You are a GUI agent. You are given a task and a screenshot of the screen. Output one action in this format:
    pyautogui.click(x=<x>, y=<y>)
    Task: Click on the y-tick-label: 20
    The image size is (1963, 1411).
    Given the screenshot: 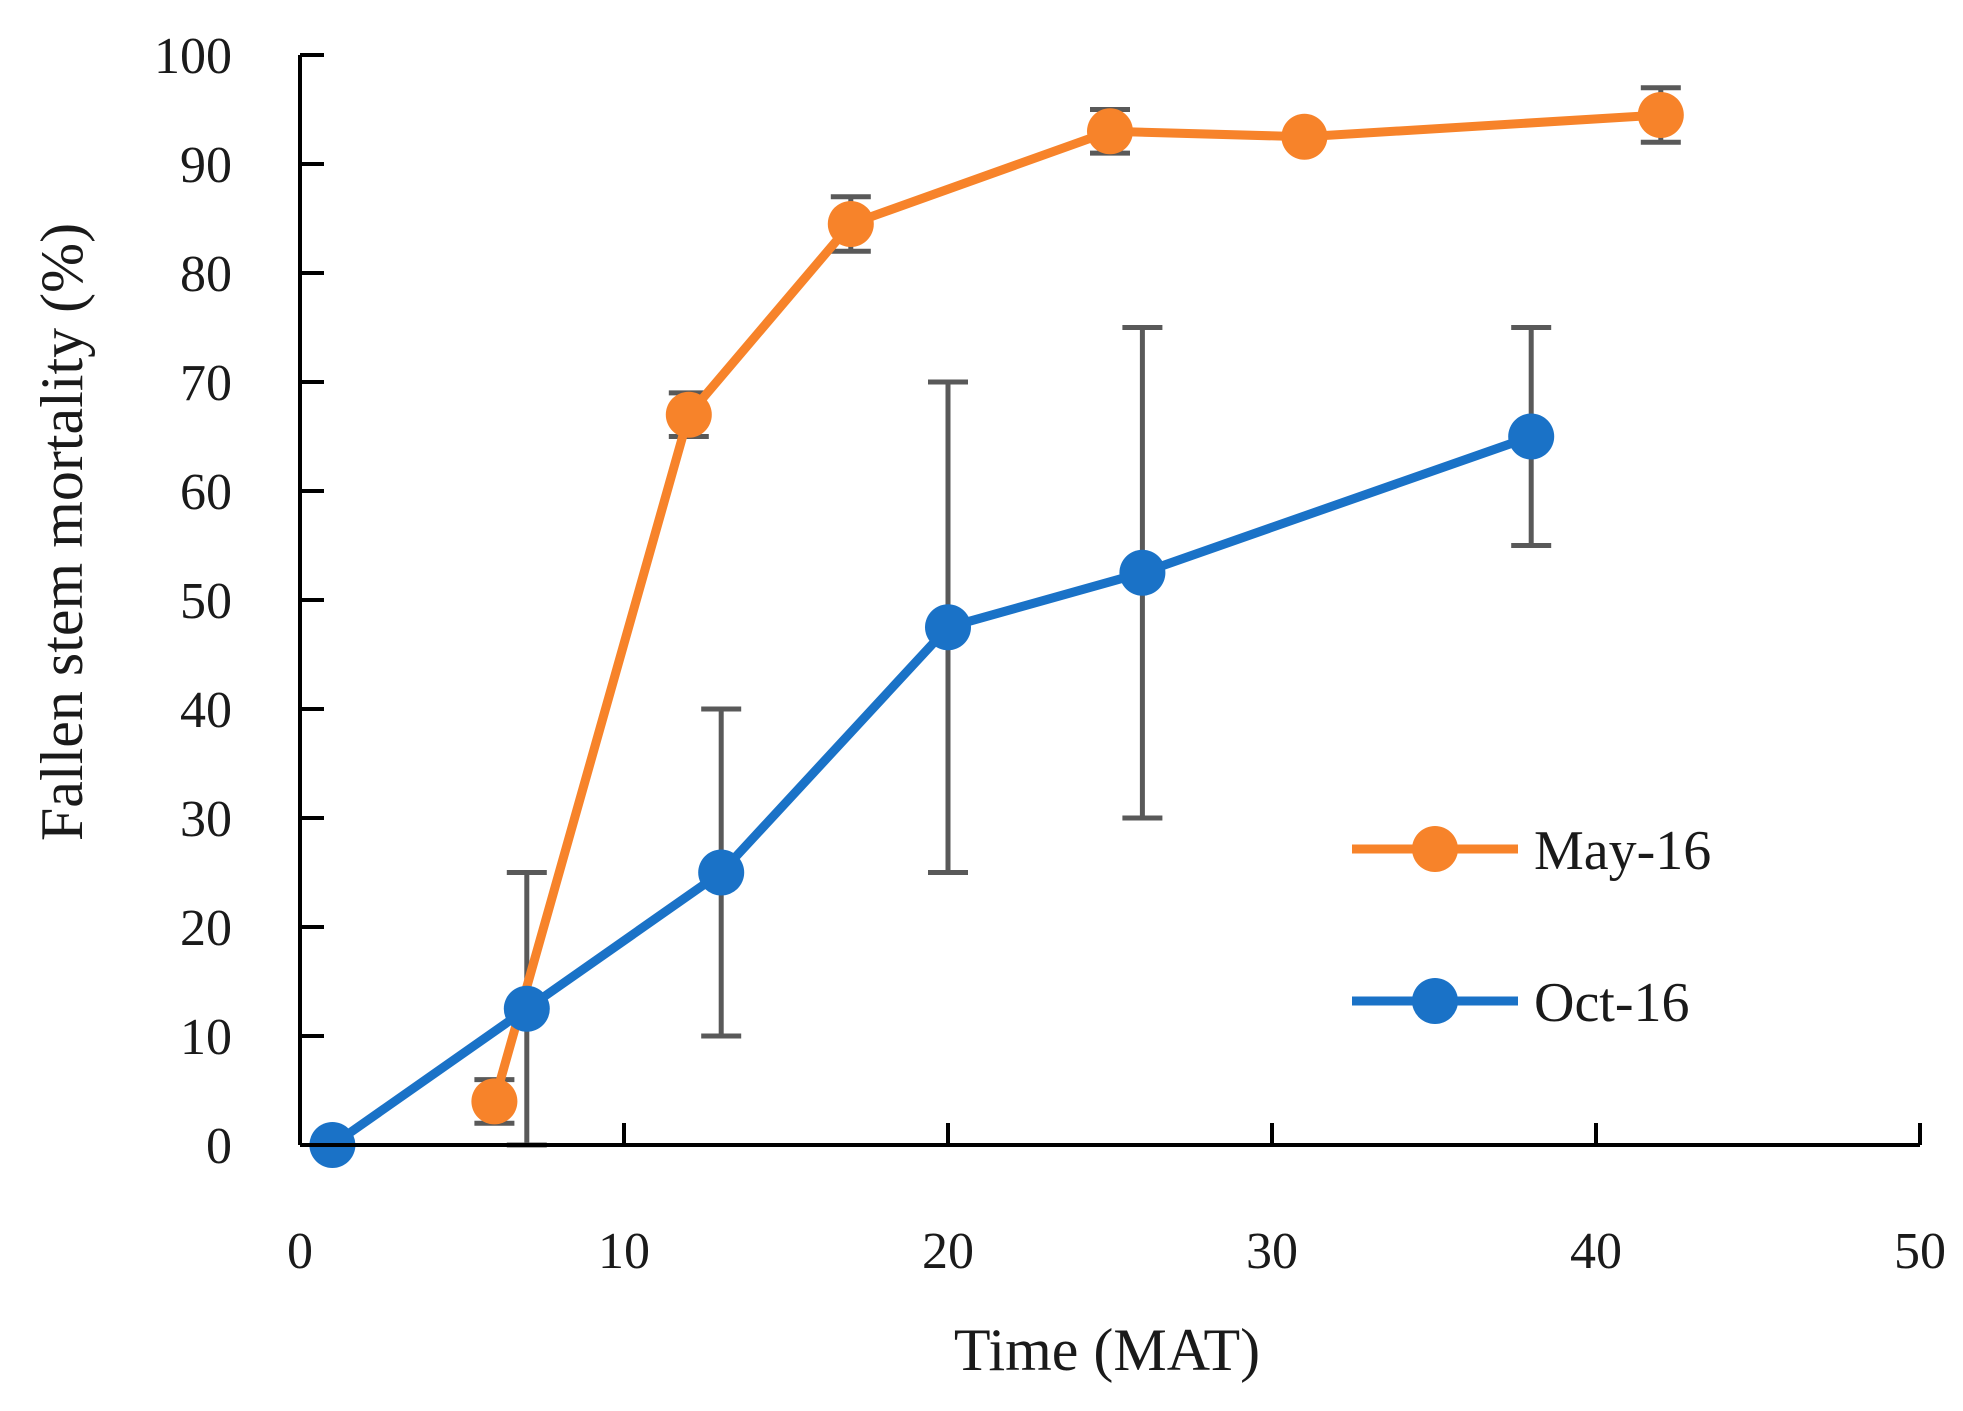 What is the action you would take?
    pyautogui.click(x=206, y=928)
    